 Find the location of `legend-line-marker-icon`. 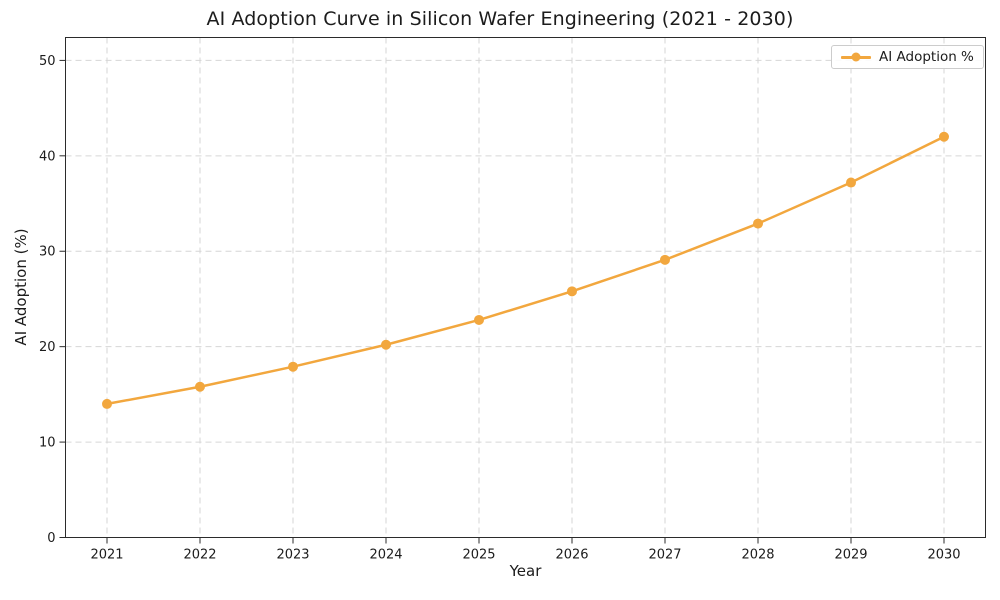

legend-line-marker-icon is located at coordinates (856, 57).